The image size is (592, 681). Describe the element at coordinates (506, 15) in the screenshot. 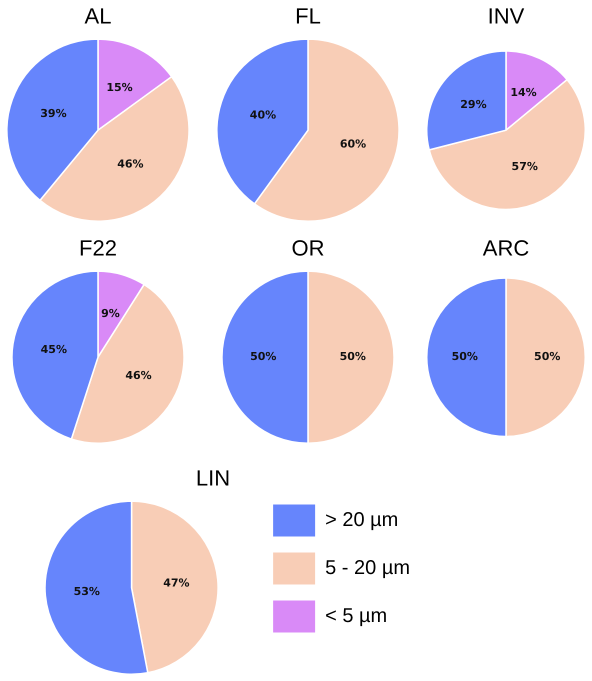

I see `chart-title: INV` at that location.